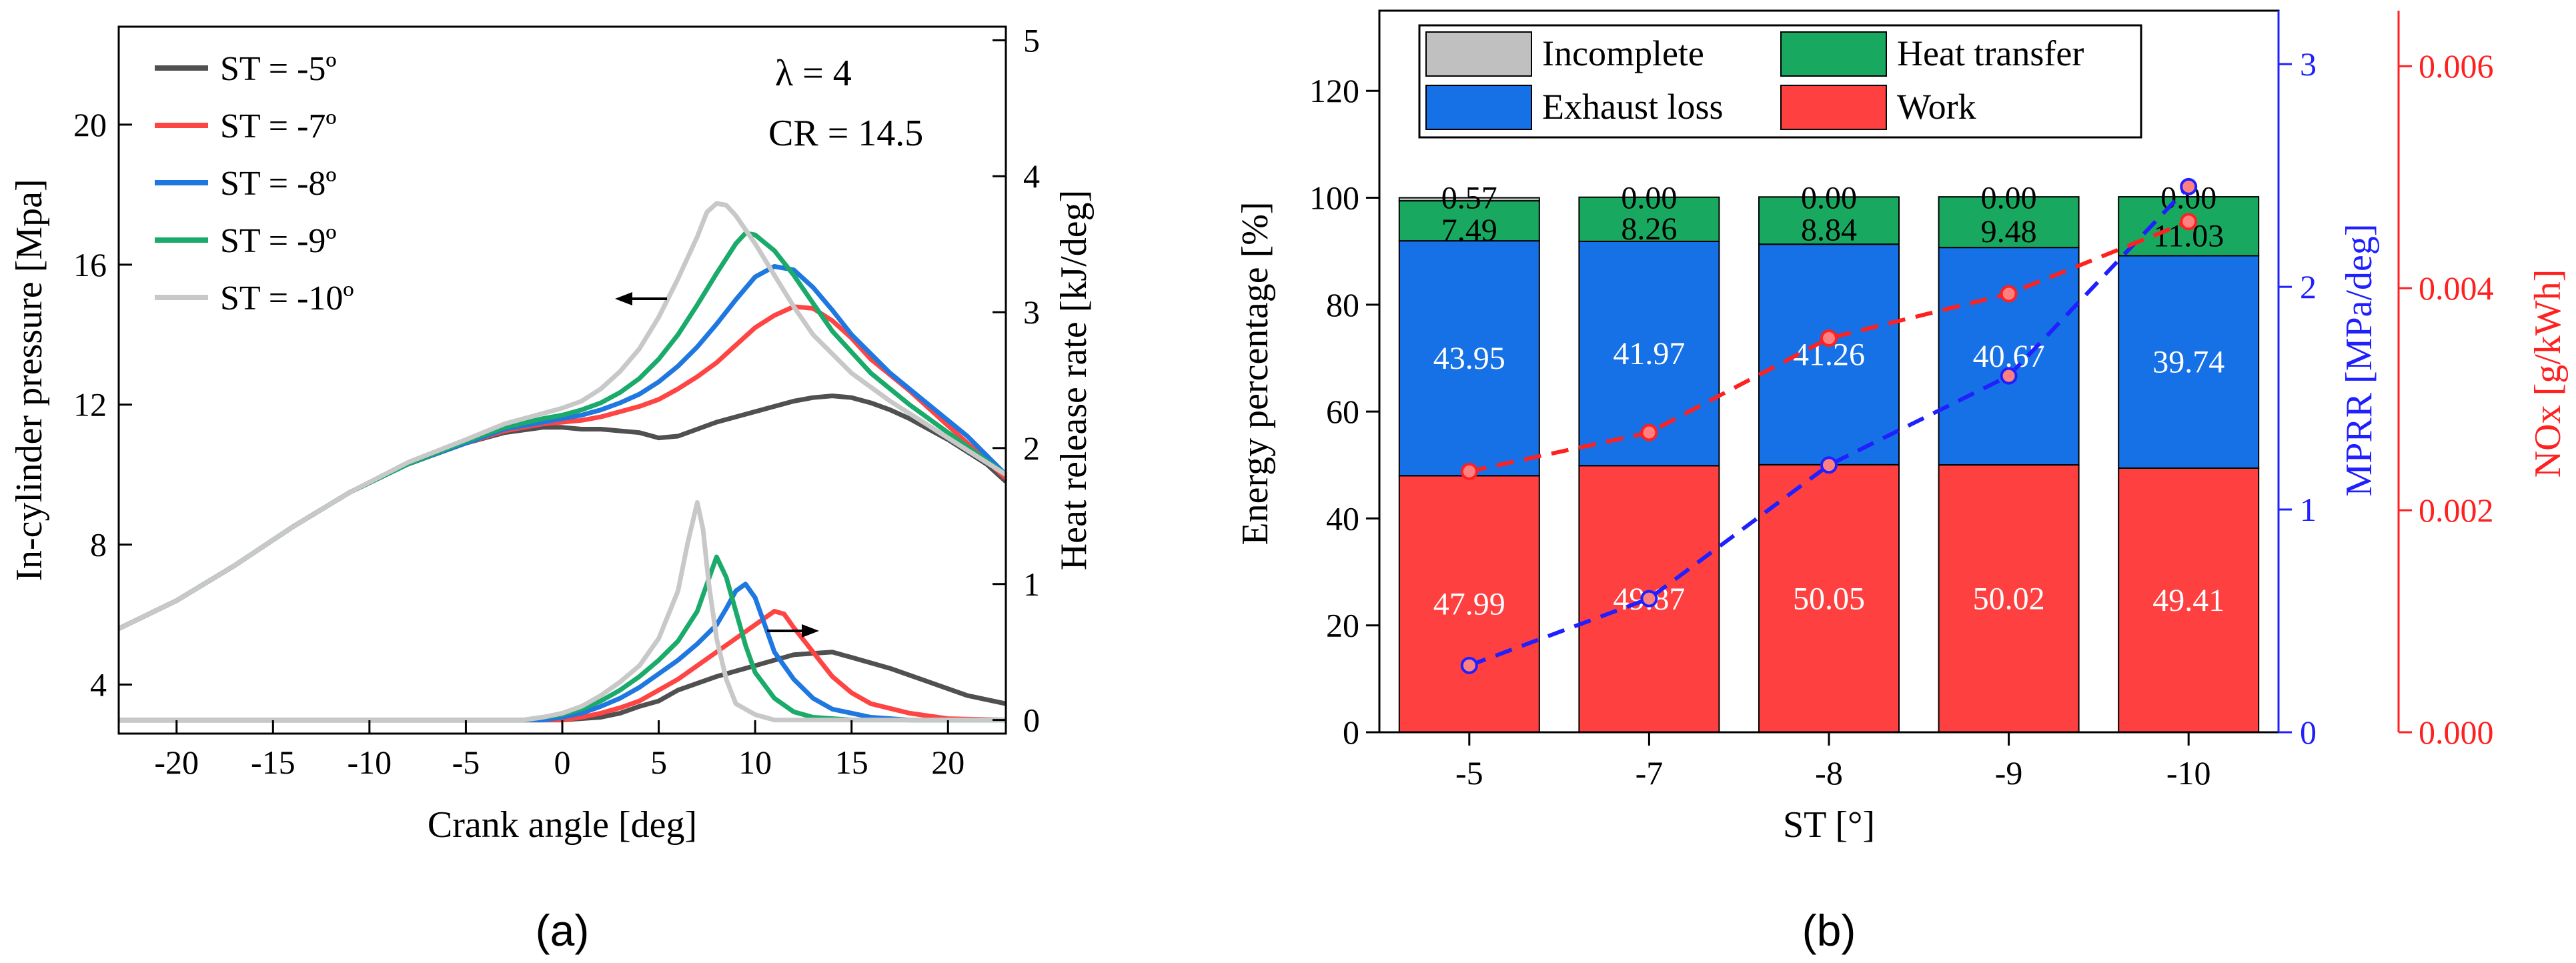 This screenshot has height=963, width=2576. Describe the element at coordinates (1829, 773) in the screenshot. I see `x-tick-label-b-2: -8` at that location.